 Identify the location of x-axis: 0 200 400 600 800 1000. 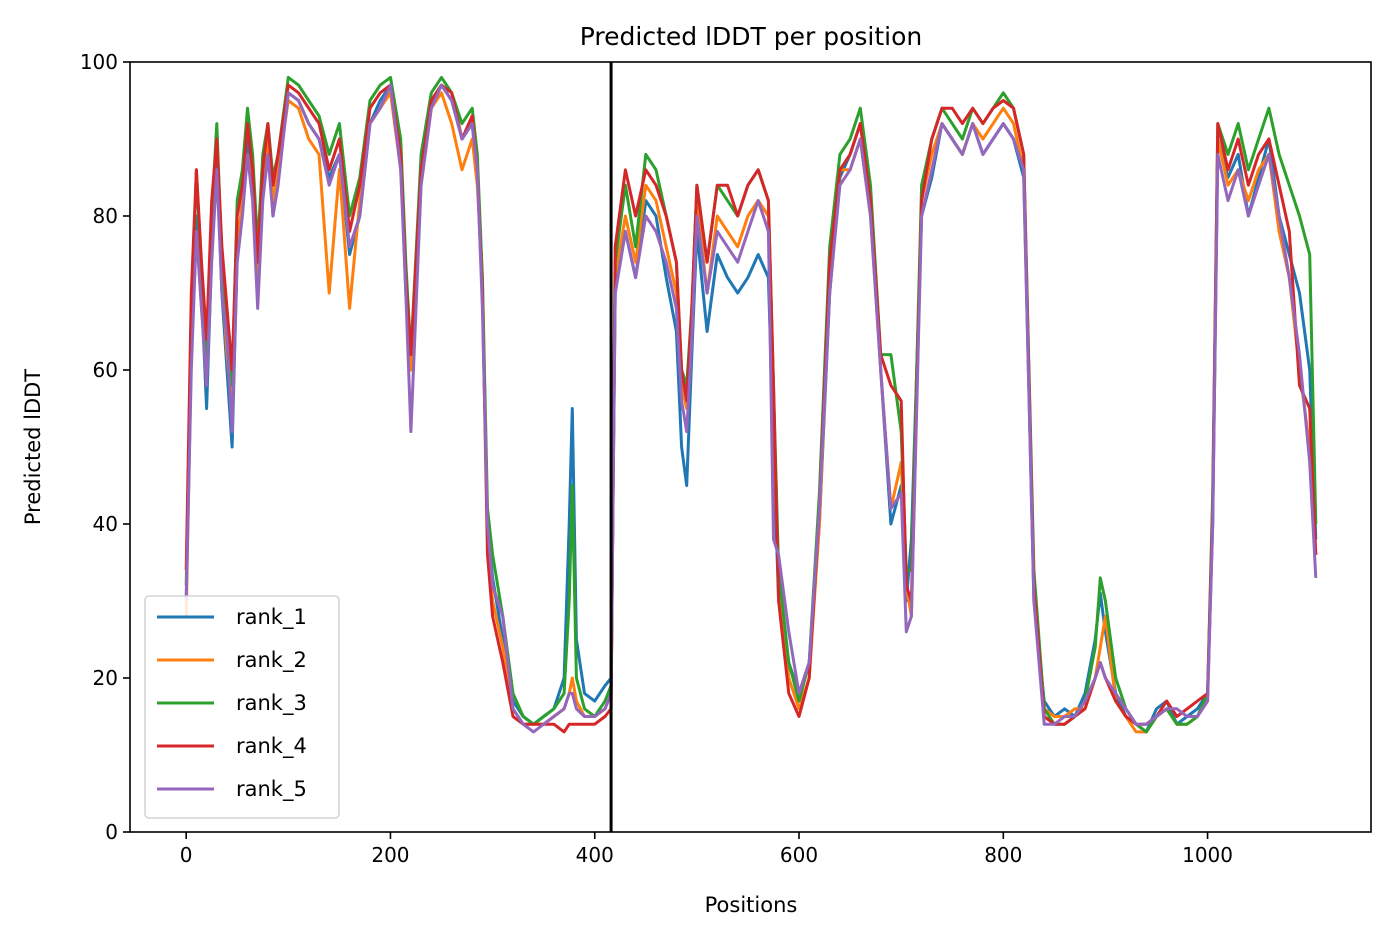
(706, 849).